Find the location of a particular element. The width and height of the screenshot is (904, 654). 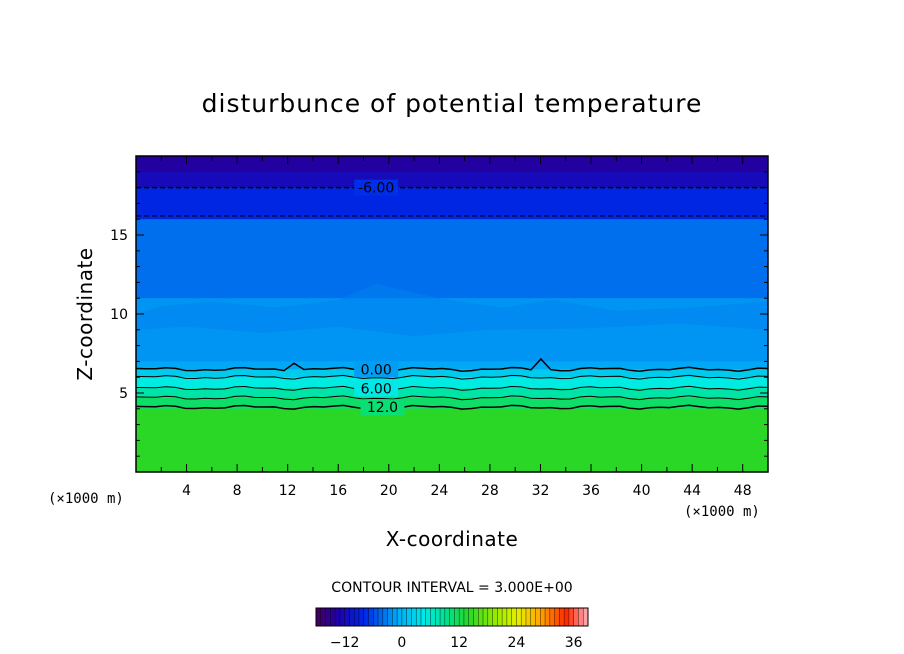

y-tick-label: 15 is located at coordinates (119, 236).